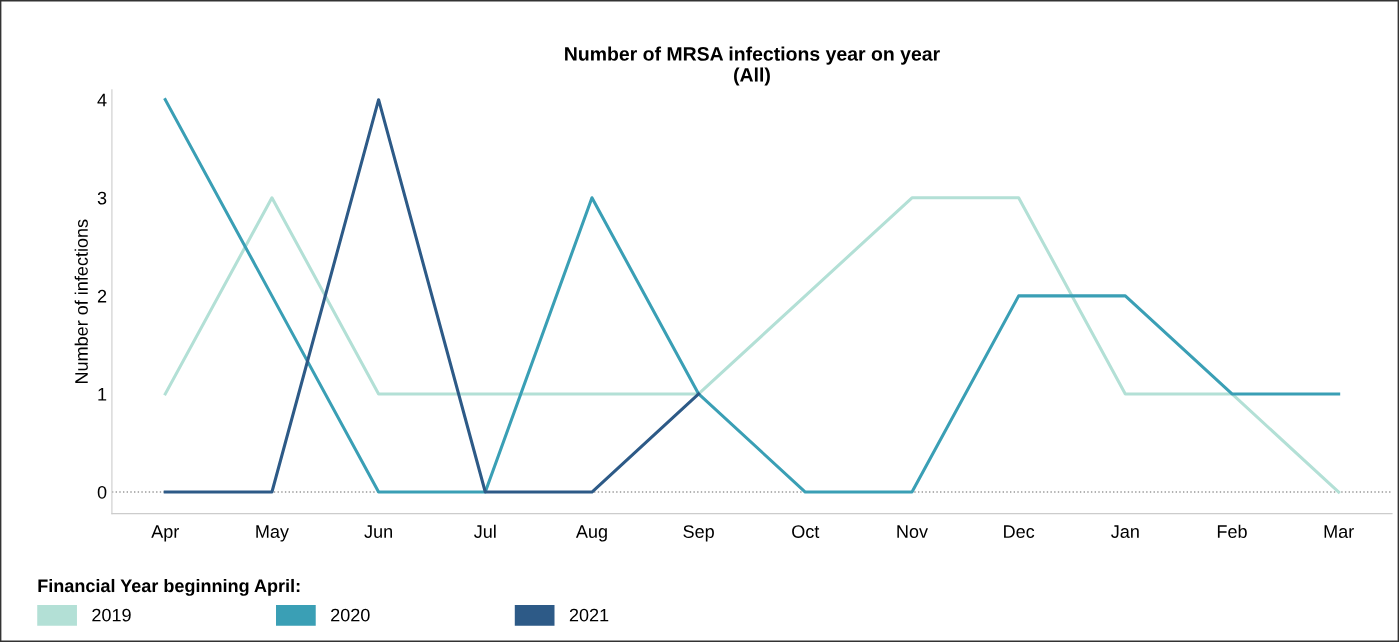  Describe the element at coordinates (1232, 531) in the screenshot. I see `x-tick-label: Feb` at that location.